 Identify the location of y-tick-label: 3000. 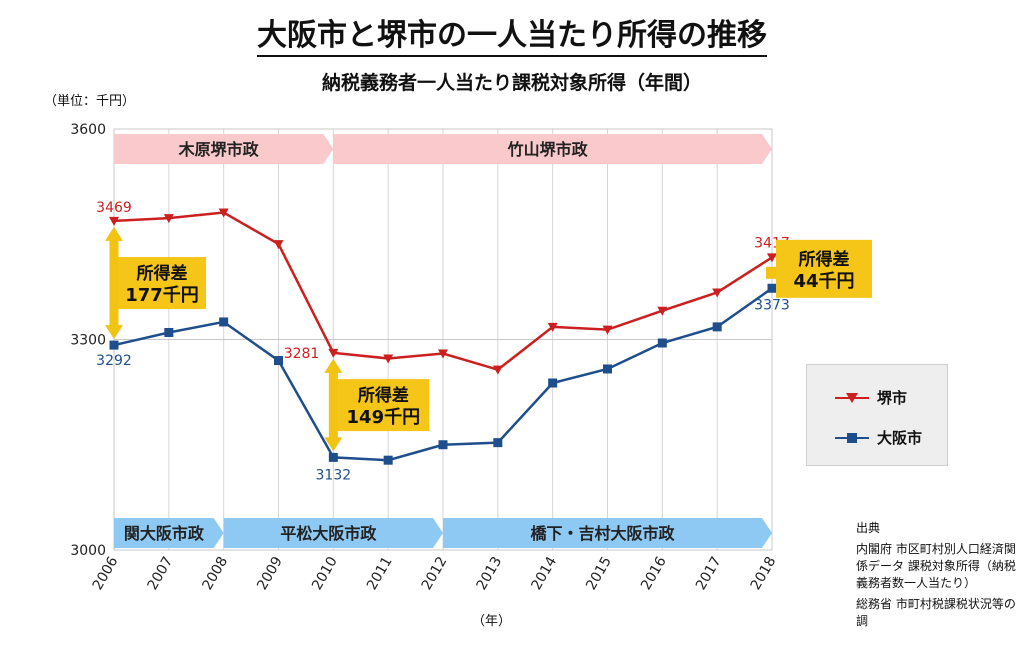
(88, 551).